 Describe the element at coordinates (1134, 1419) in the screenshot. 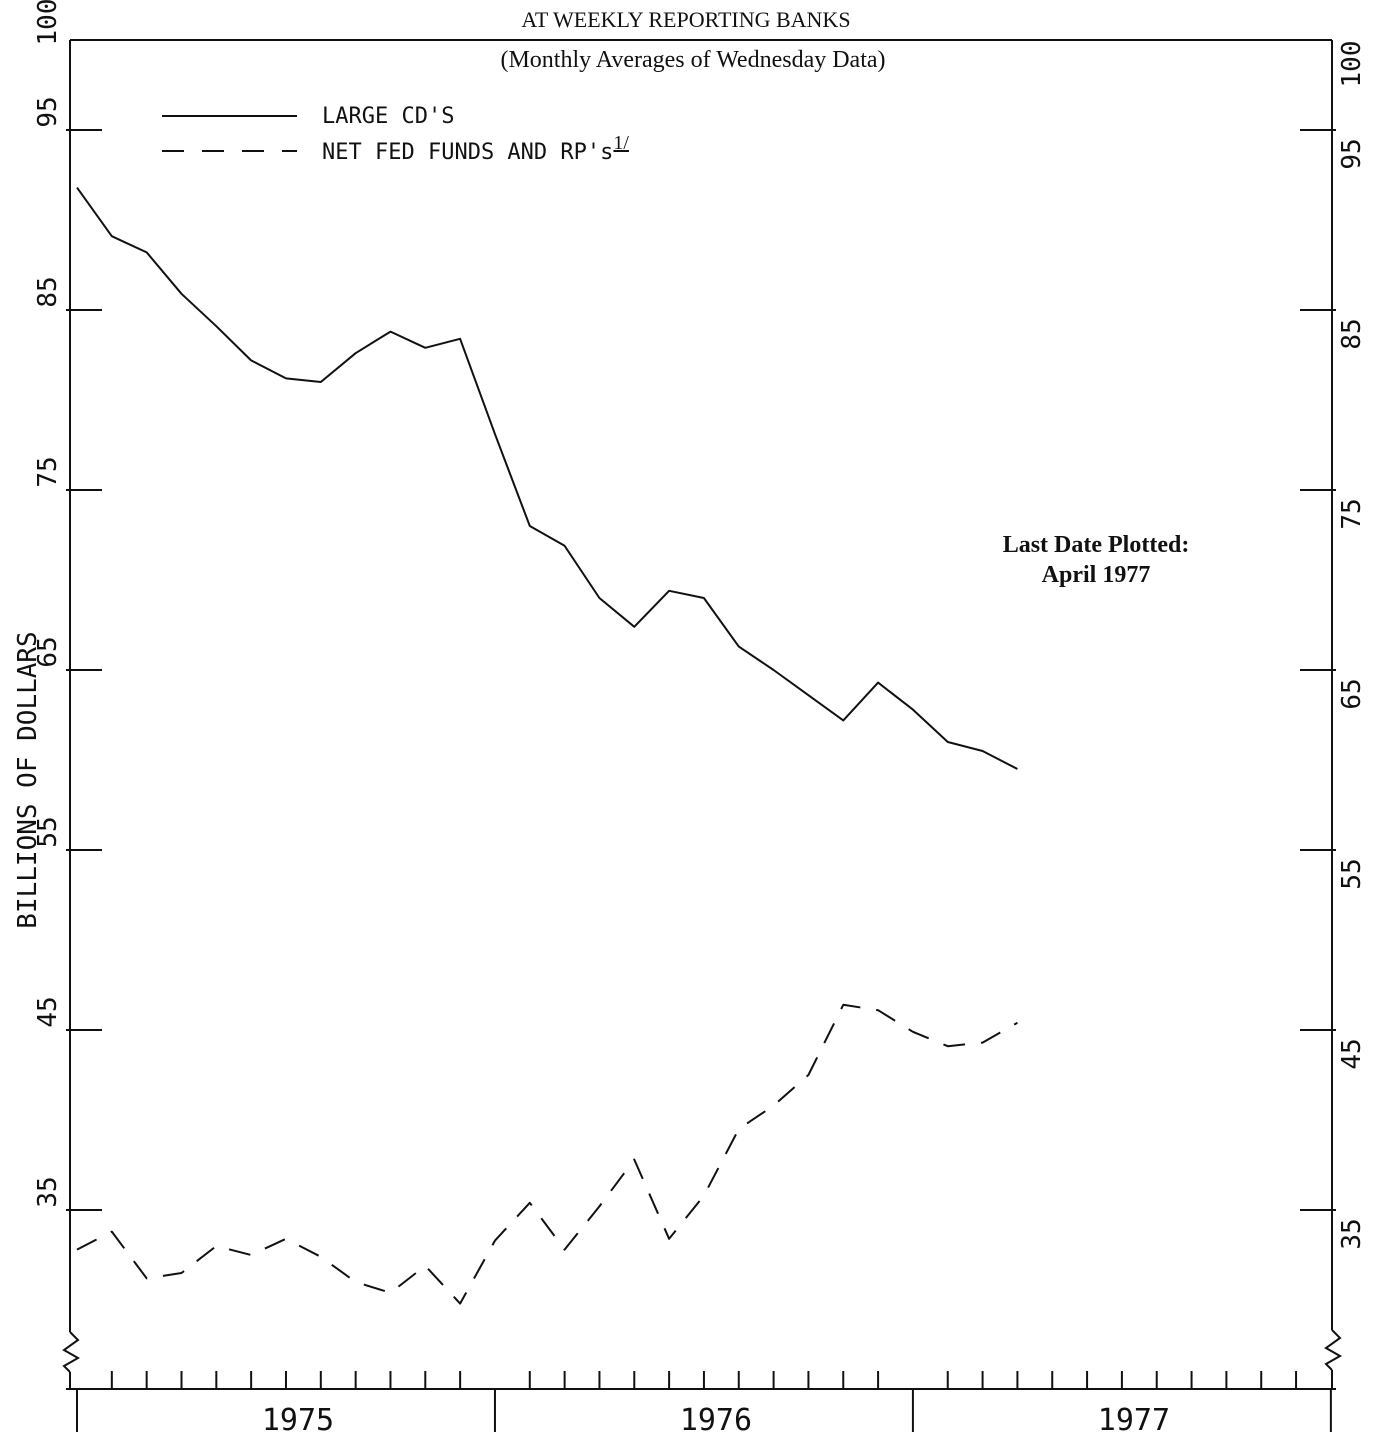

I see `x-tick-label-year: 1977` at that location.